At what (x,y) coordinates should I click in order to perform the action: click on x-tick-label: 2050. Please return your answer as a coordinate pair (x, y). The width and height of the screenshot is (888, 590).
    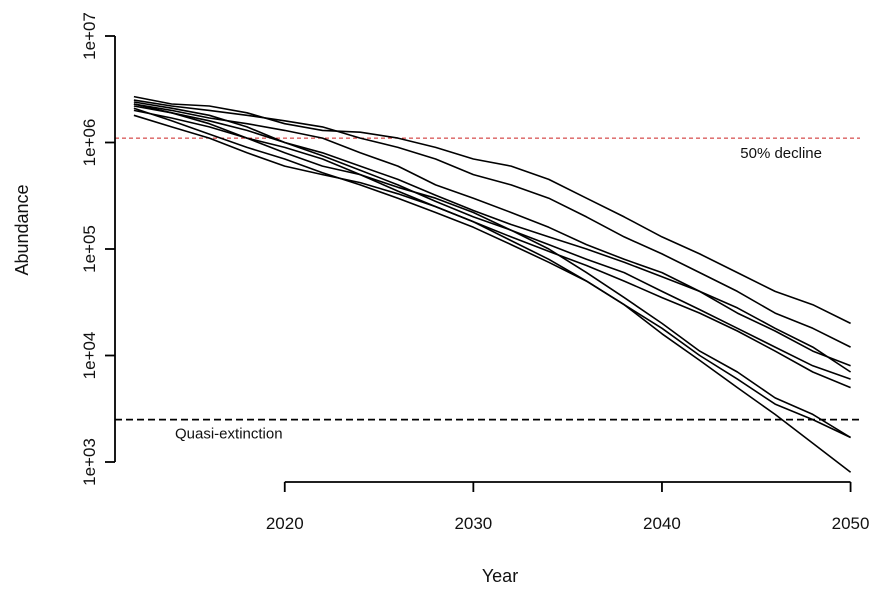
    Looking at the image, I should click on (851, 523).